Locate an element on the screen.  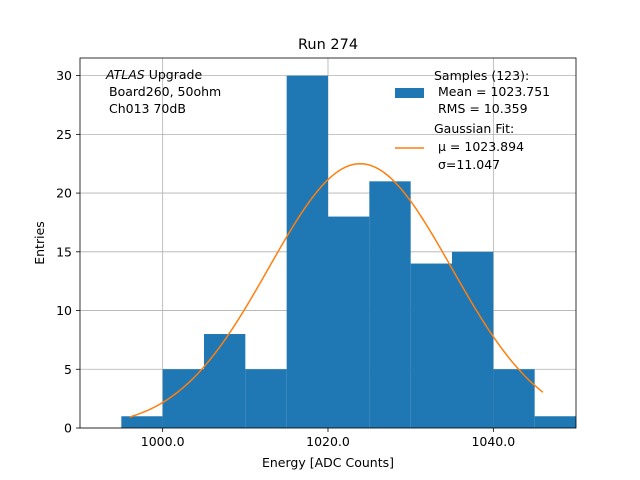
legend-fit-title: Gaussian Fit: is located at coordinates (474, 128).